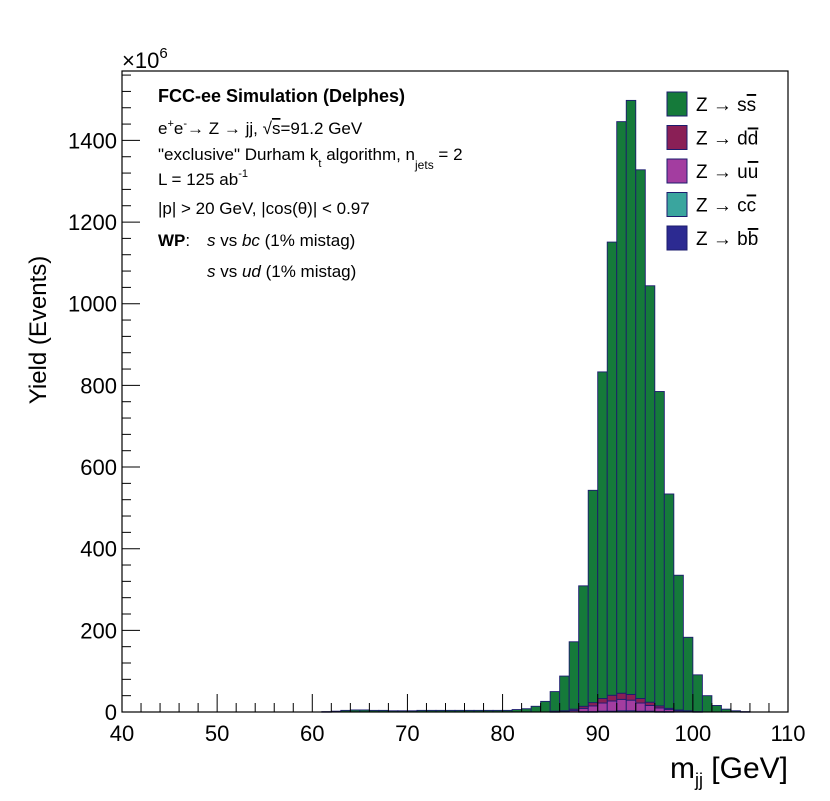 The height and width of the screenshot is (801, 830). What do you see at coordinates (555, 701) in the screenshot?
I see `bar-series4-bin45` at bounding box center [555, 701].